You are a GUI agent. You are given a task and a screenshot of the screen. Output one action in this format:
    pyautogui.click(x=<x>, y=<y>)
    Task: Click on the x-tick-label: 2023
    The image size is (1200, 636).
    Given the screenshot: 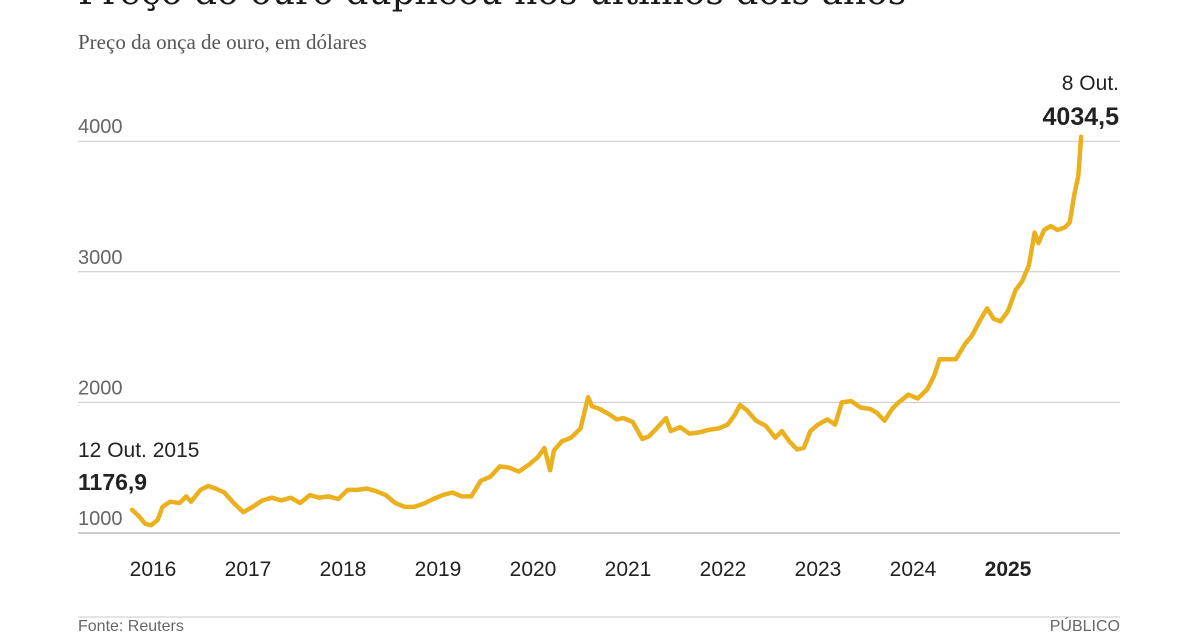 What is the action you would take?
    pyautogui.click(x=818, y=569)
    